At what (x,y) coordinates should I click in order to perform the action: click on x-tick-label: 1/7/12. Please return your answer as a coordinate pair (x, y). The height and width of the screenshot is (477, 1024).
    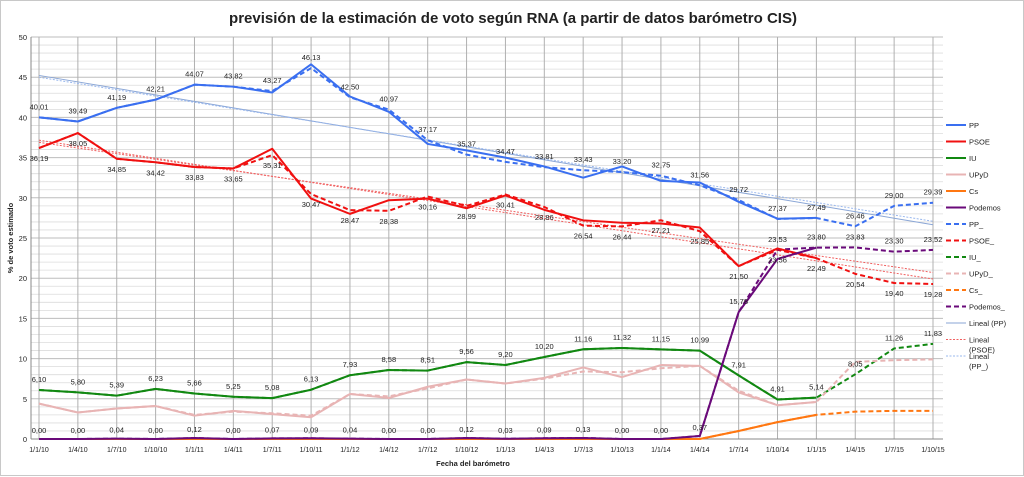
    Looking at the image, I should click on (428, 450).